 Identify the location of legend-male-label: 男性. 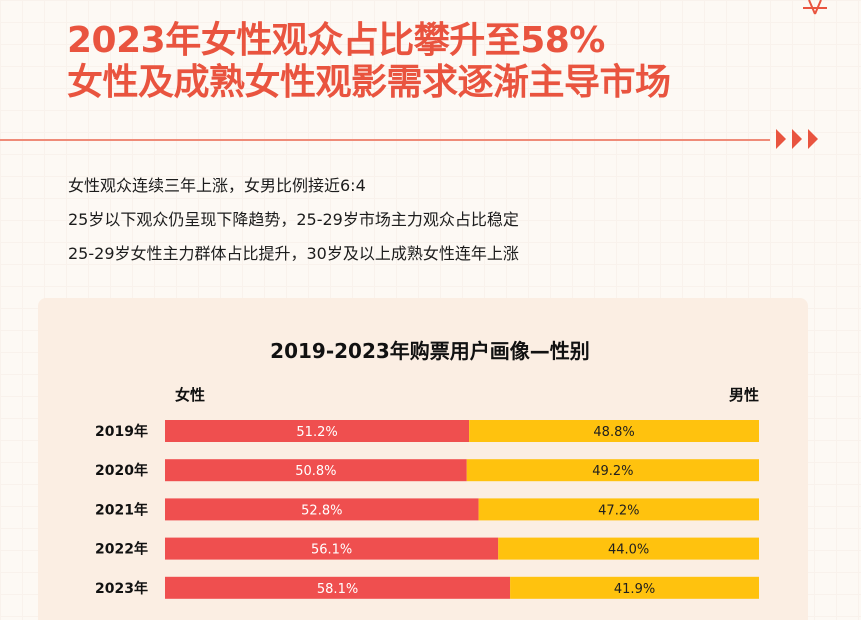
(744, 395).